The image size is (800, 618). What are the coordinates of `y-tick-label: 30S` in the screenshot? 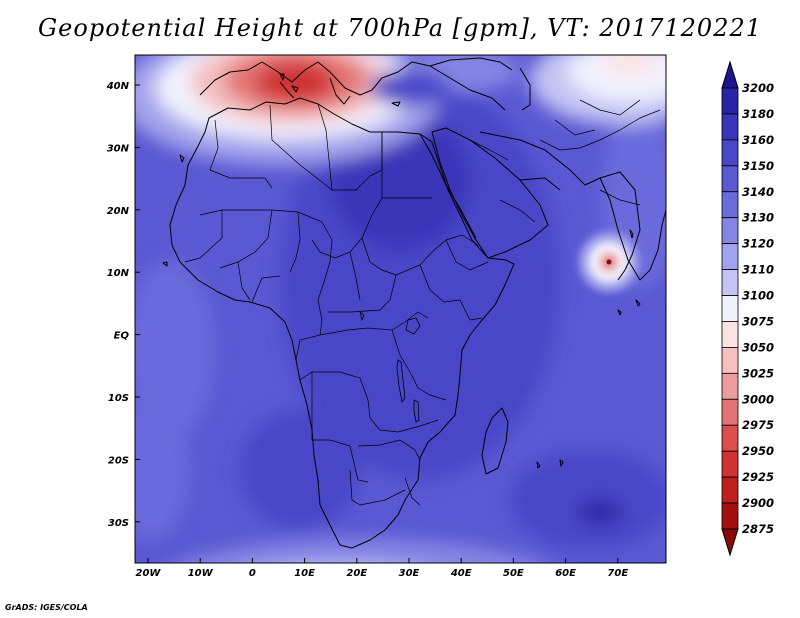 It's located at (118, 523).